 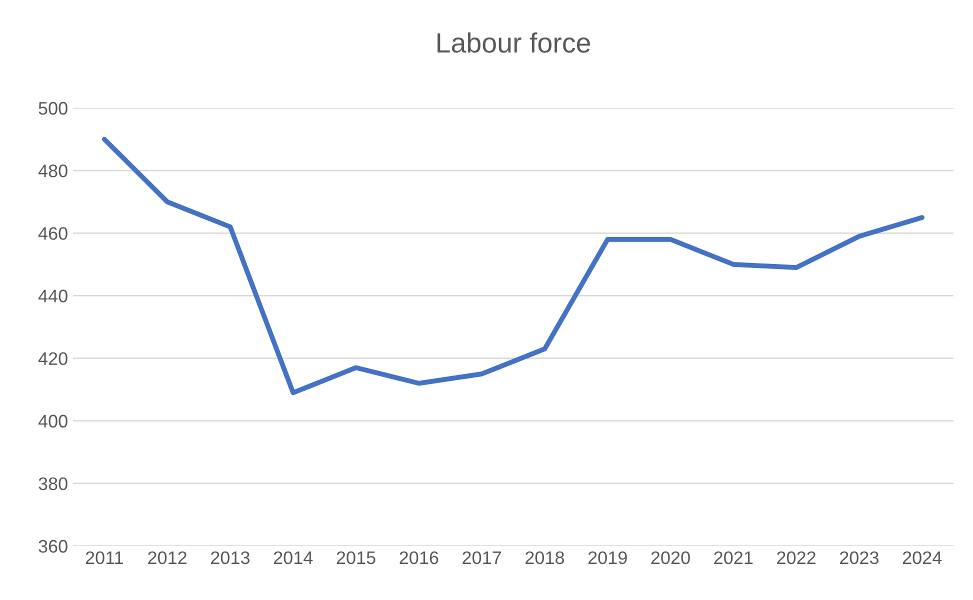 What do you see at coordinates (53, 421) in the screenshot?
I see `y-tick-label: 400` at bounding box center [53, 421].